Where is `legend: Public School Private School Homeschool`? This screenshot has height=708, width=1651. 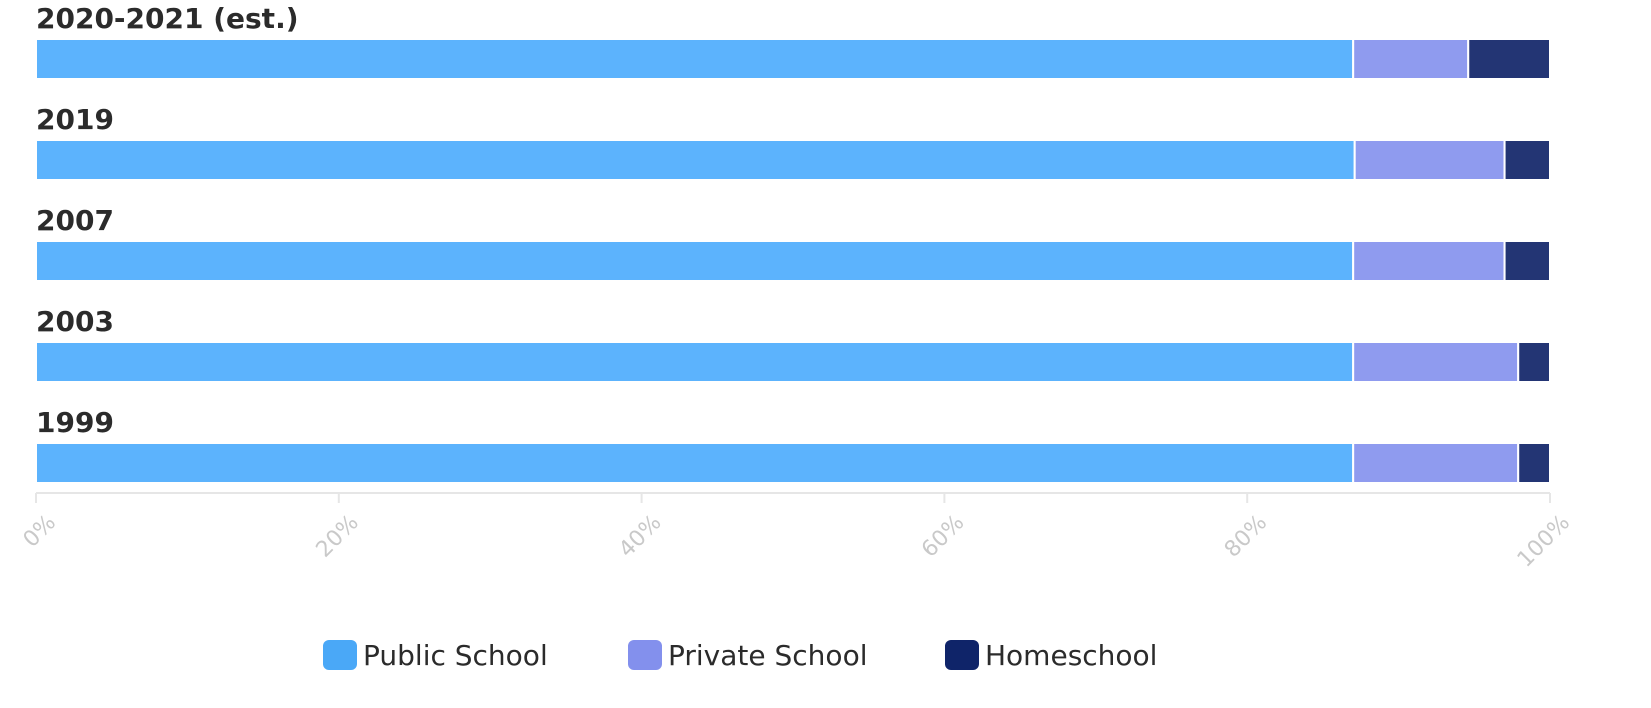
legend: Public School Private School Homeschool is located at coordinates (740, 655).